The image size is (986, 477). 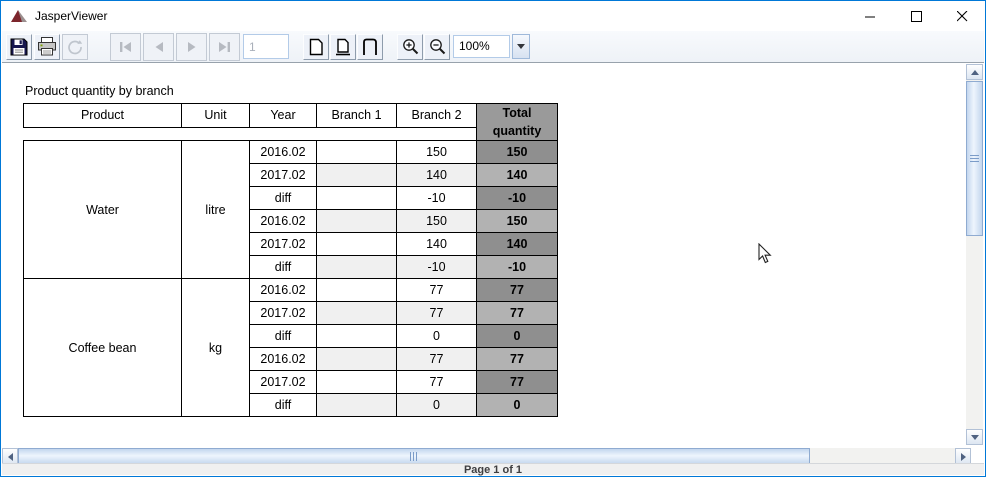 What do you see at coordinates (19, 46) in the screenshot?
I see `save-button` at bounding box center [19, 46].